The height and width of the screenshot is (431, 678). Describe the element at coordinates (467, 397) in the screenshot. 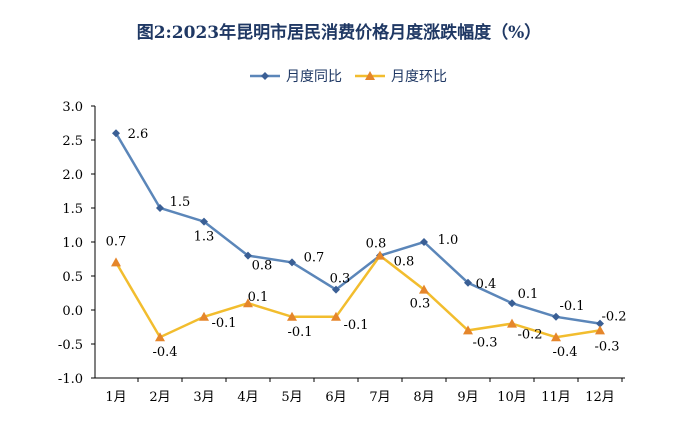

I see `x-tick-label: 9月` at that location.